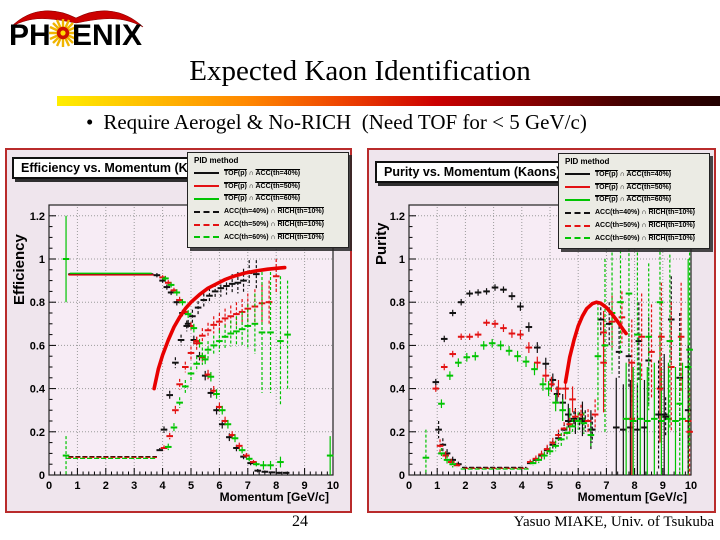 This screenshot has height=540, width=720. What do you see at coordinates (300, 521) in the screenshot?
I see `page-number: 24` at bounding box center [300, 521].